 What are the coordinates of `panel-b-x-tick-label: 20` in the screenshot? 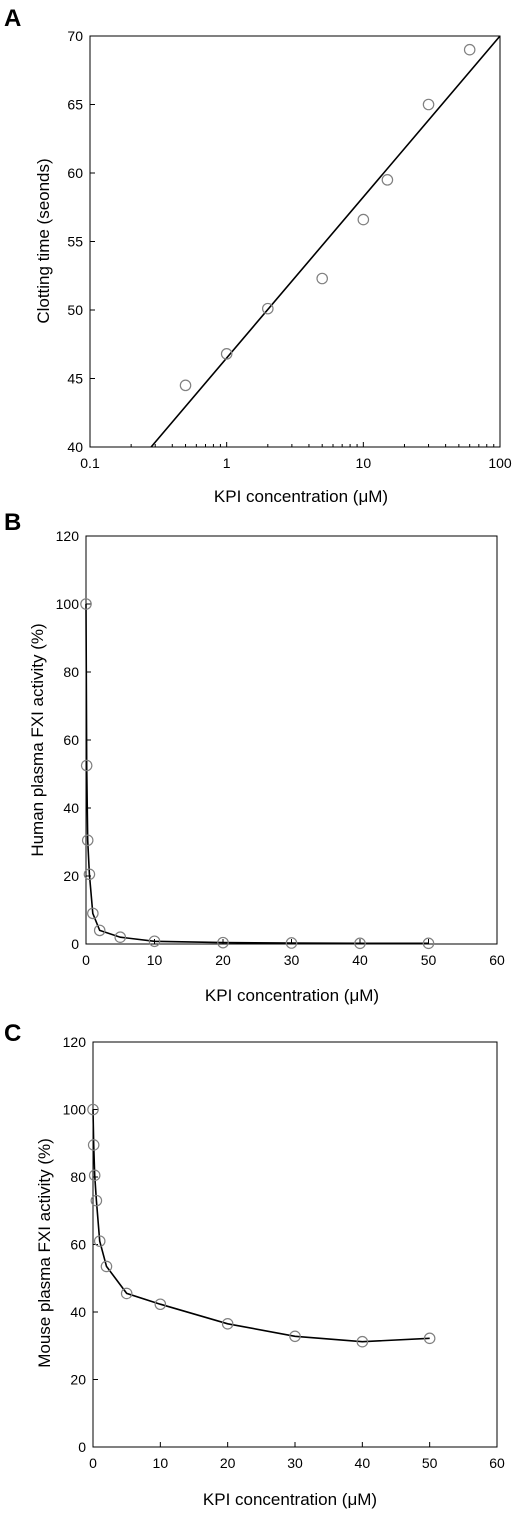 It's located at (223, 960).